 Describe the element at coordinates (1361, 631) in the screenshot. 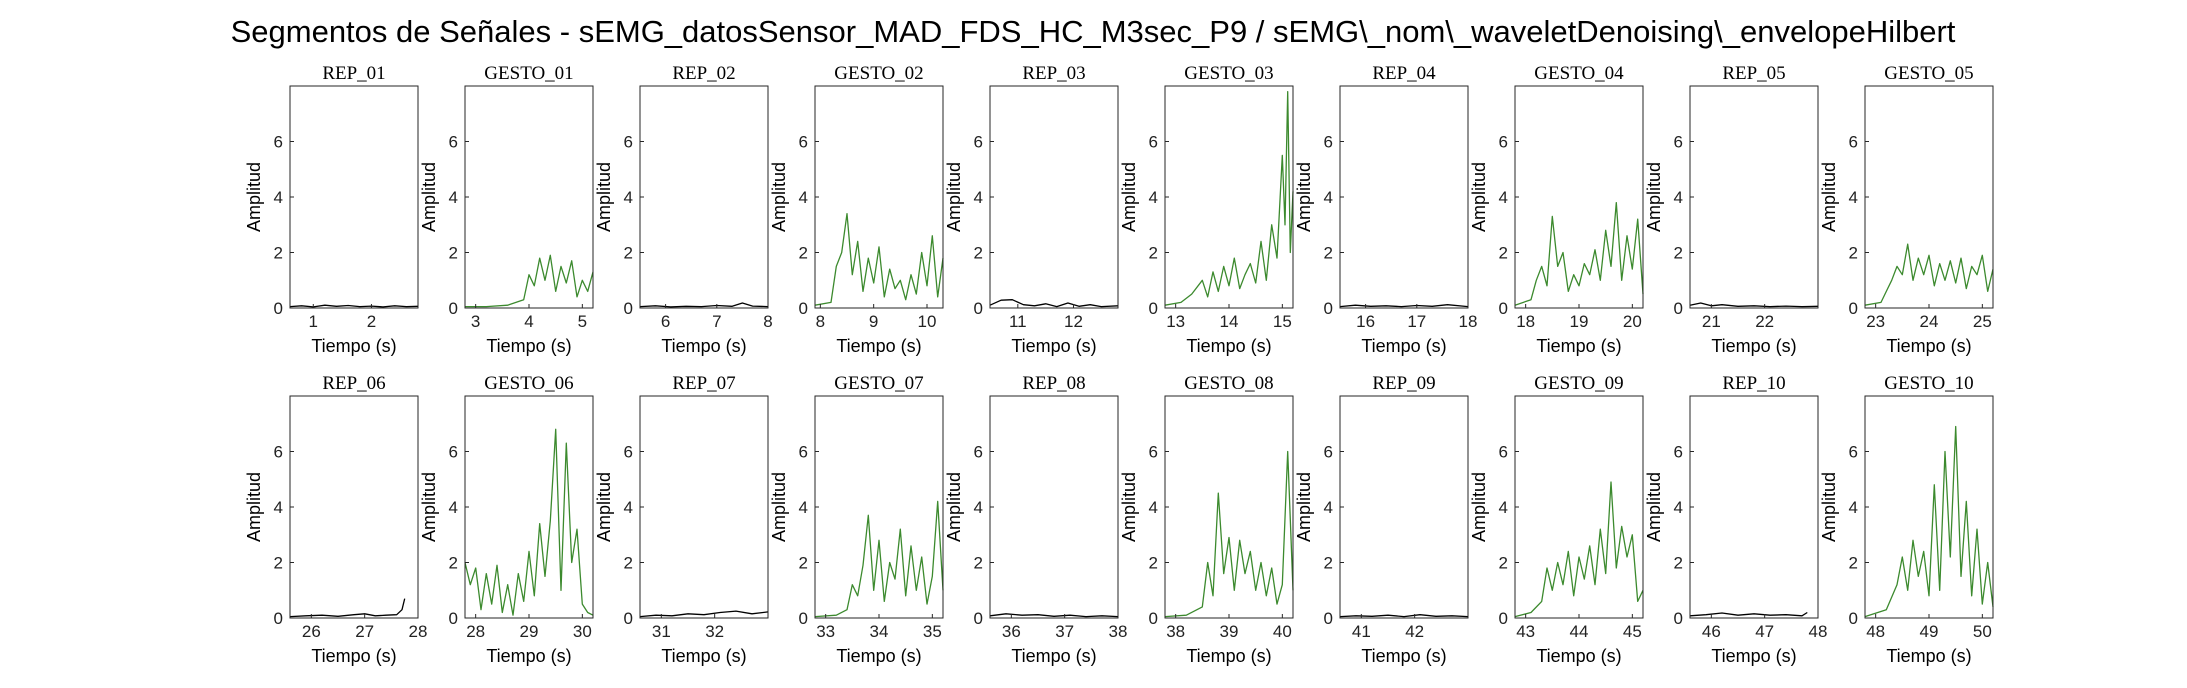

I see `x-tick-label: 41` at that location.